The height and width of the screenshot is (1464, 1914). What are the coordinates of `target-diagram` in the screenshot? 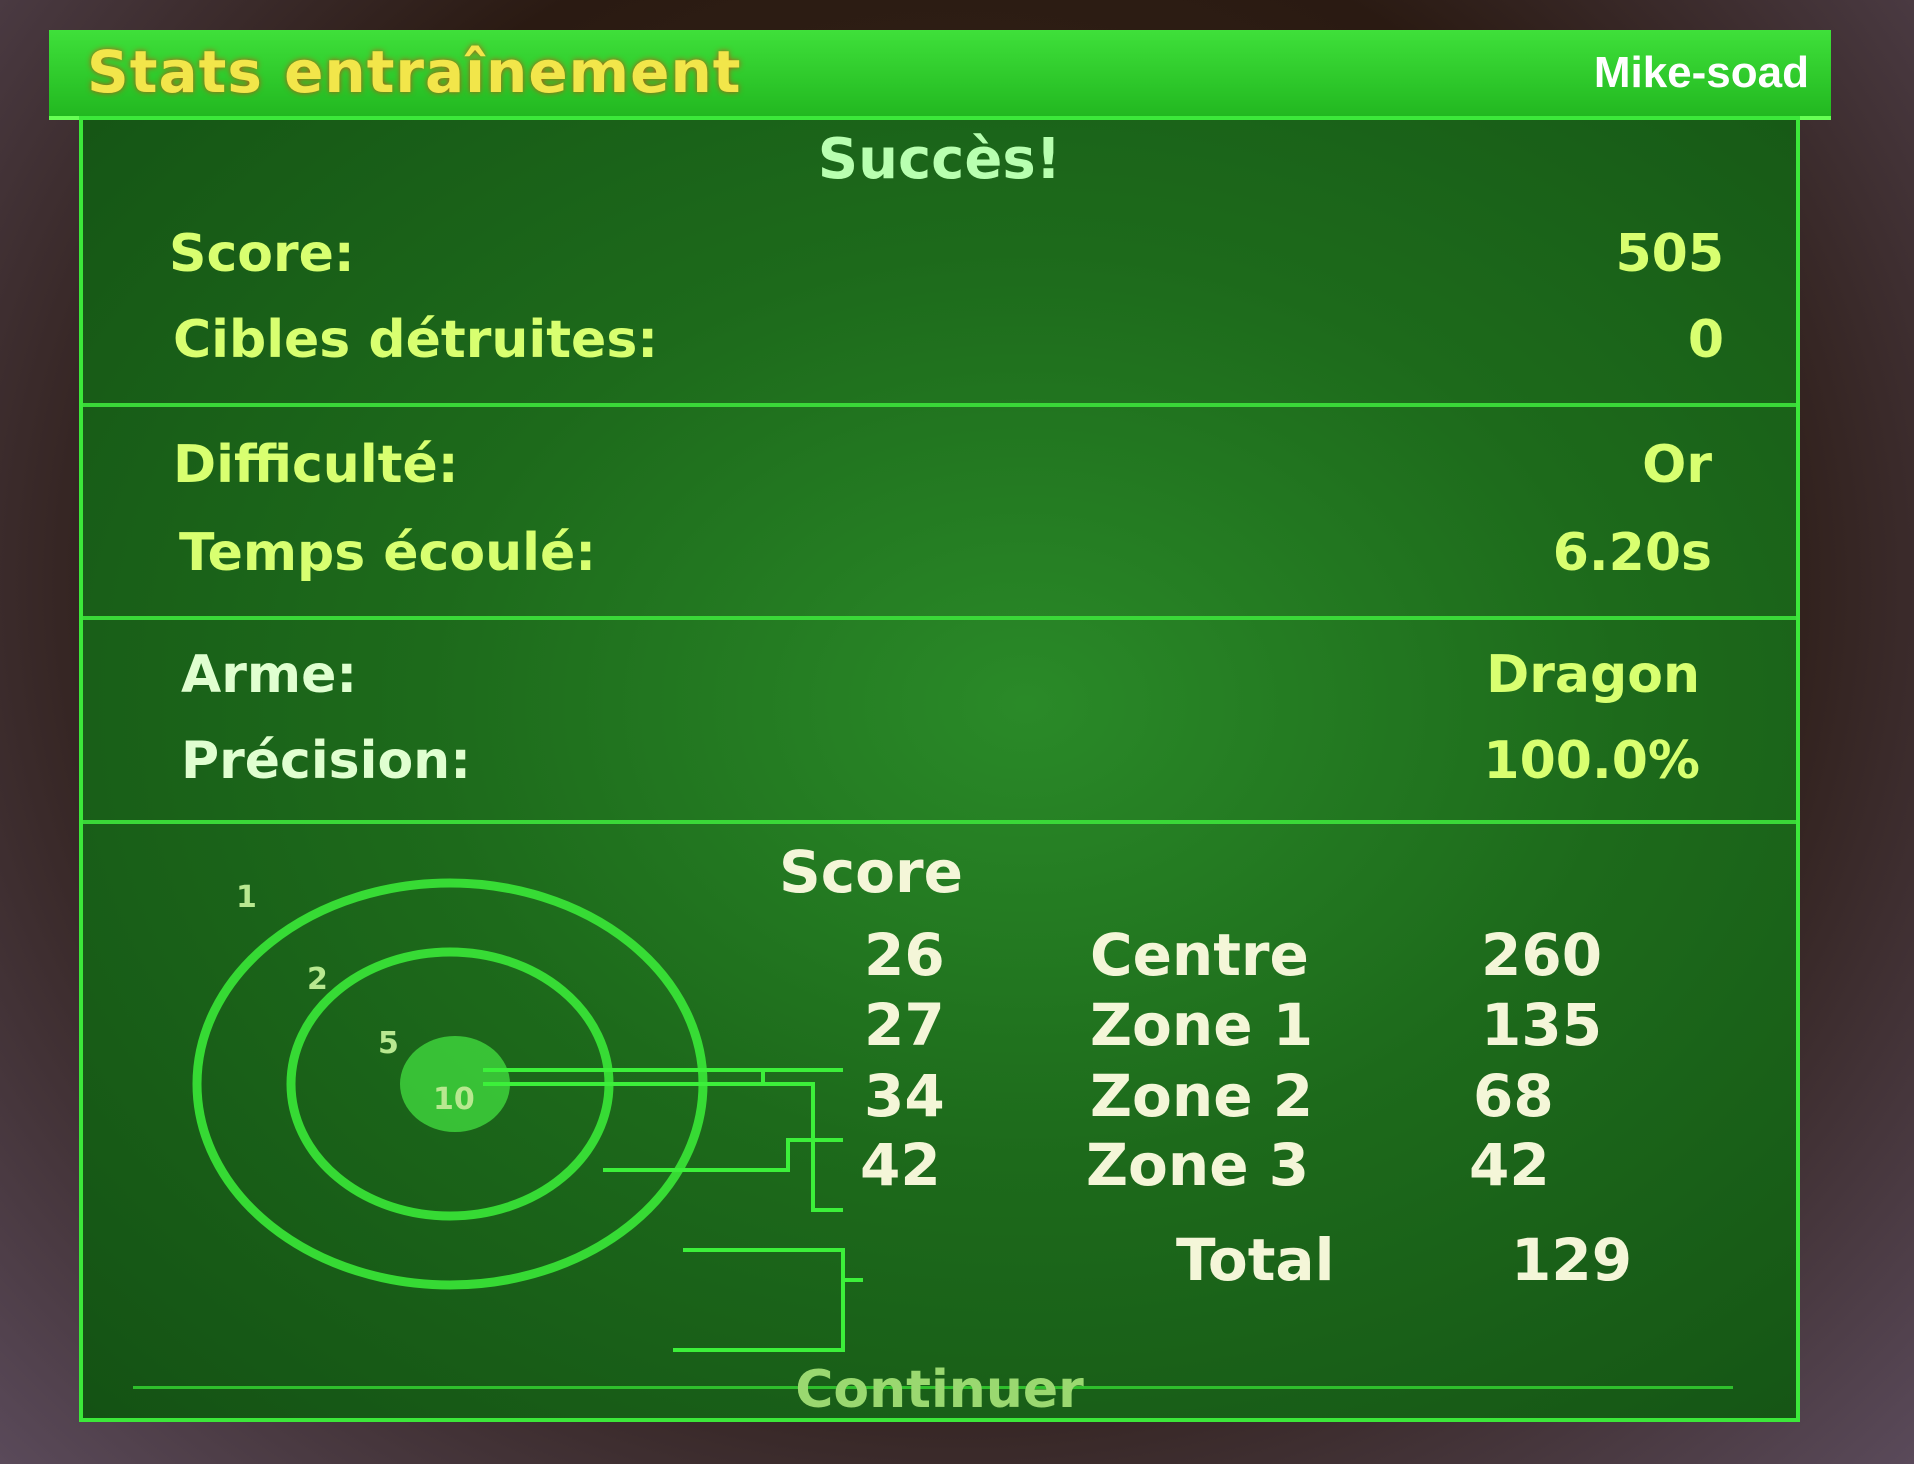 It's located at (527, 1115).